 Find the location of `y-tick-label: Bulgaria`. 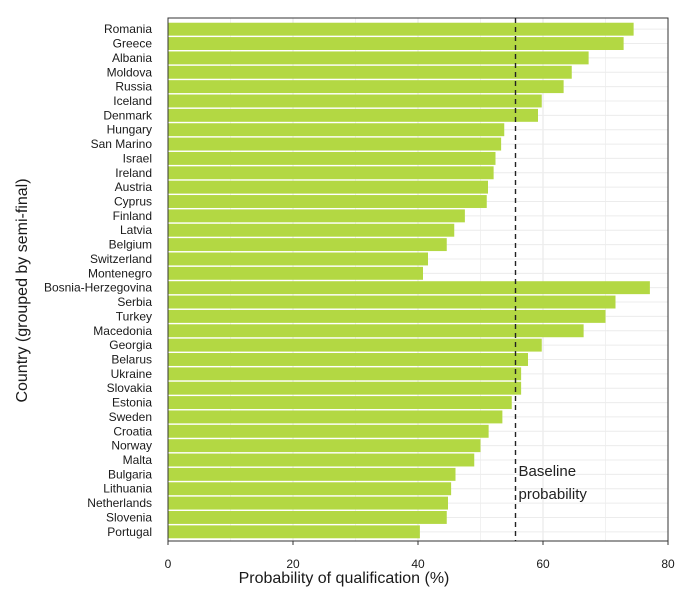

y-tick-label: Bulgaria is located at coordinates (130, 474).